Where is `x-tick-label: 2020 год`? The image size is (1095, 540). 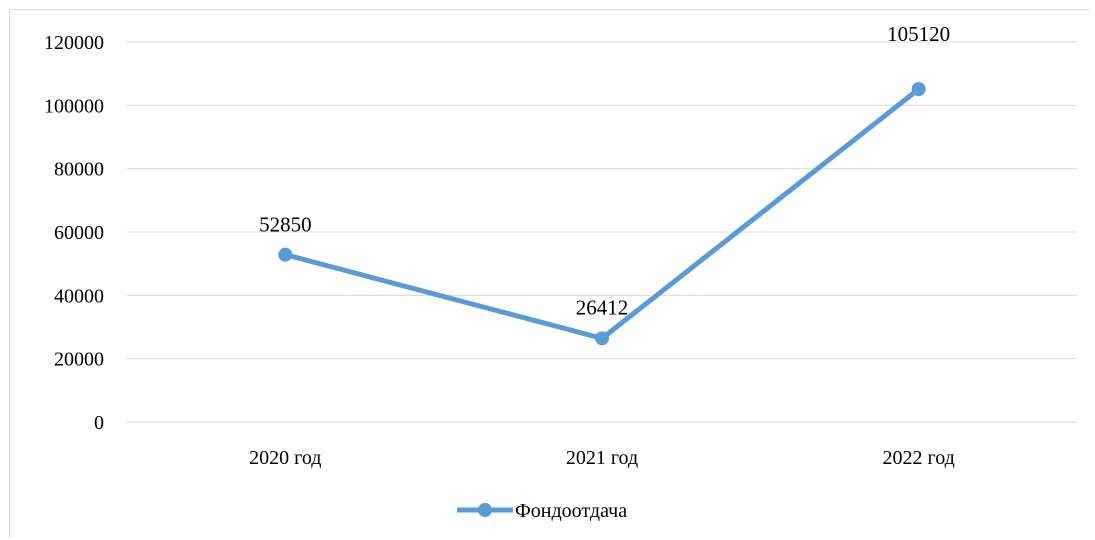
x-tick-label: 2020 год is located at coordinates (285, 458).